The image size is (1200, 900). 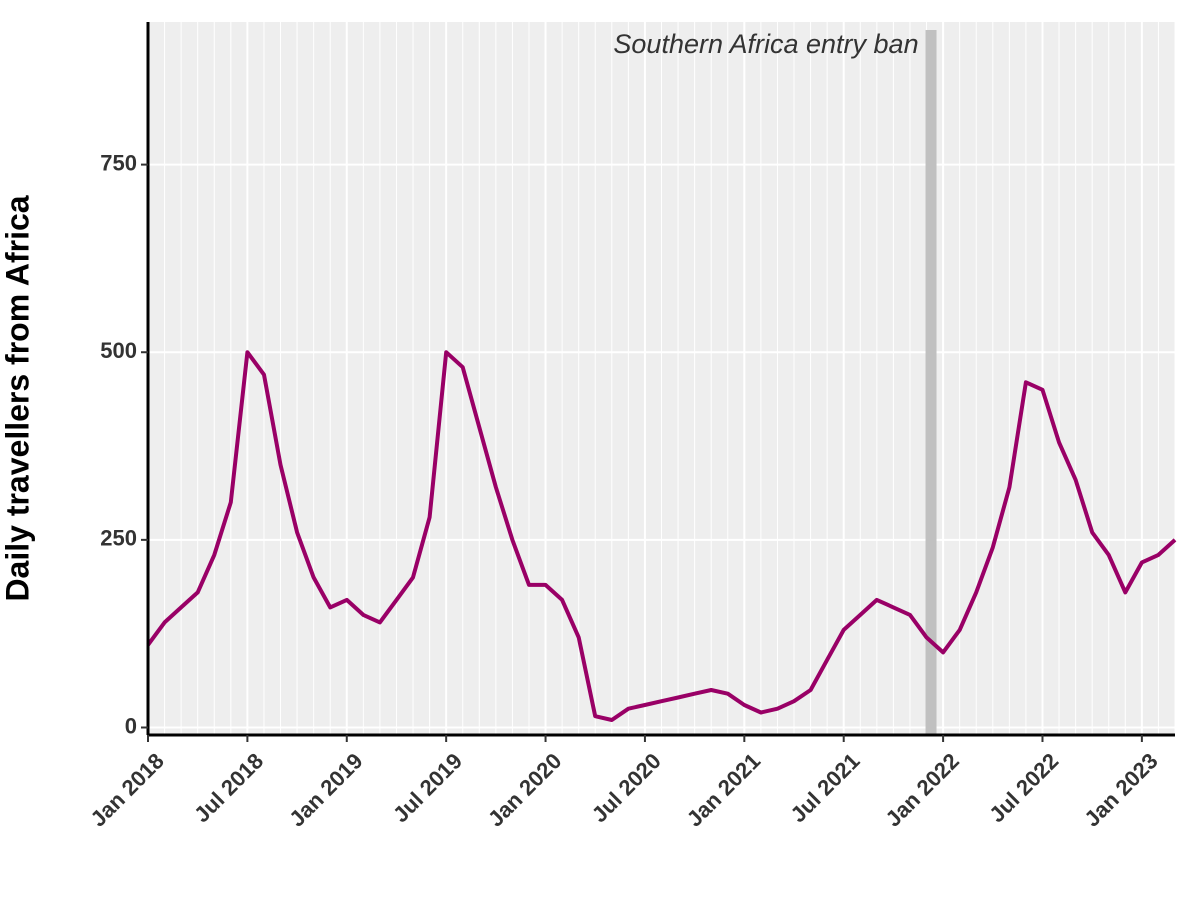 I want to click on annotation-band, so click(x=931, y=382).